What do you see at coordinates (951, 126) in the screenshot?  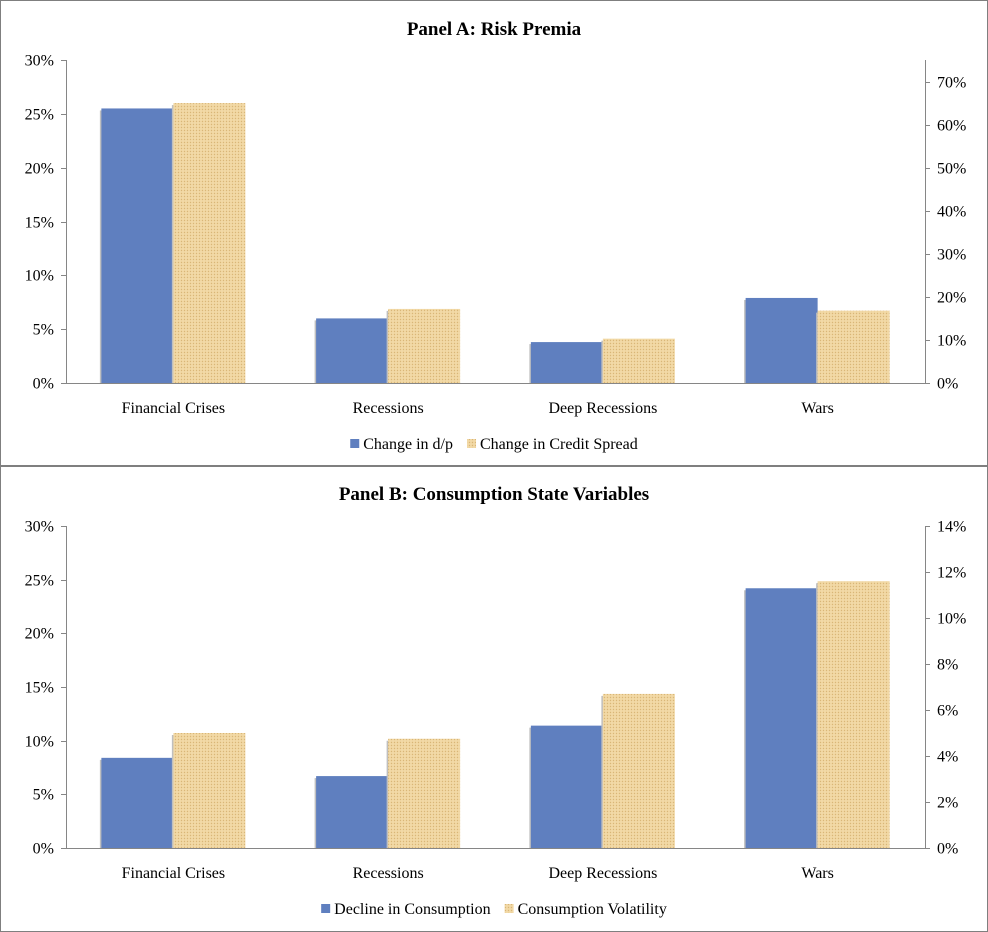 I see `right-tick-label: 60%` at bounding box center [951, 126].